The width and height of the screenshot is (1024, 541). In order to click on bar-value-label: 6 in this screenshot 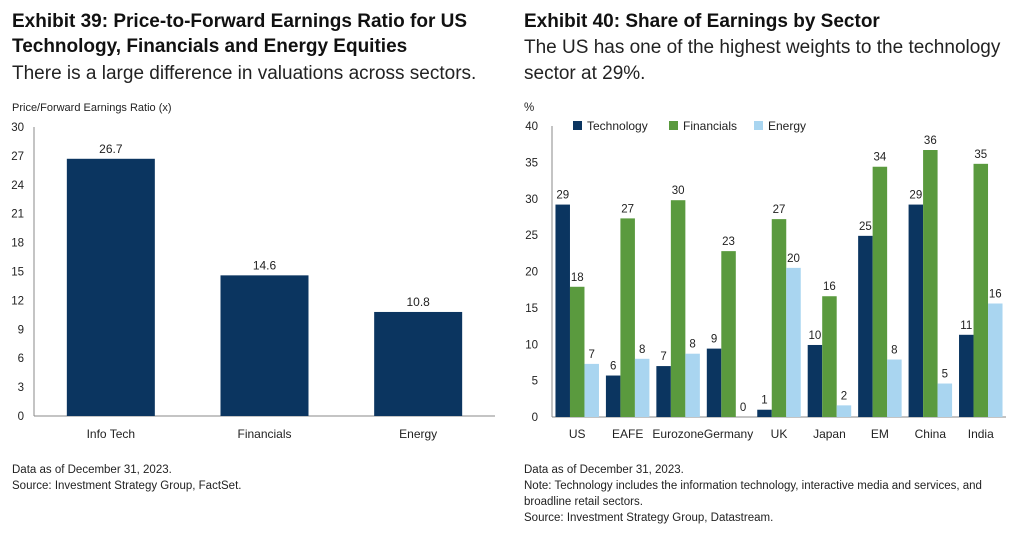, I will do `click(613, 367)`.